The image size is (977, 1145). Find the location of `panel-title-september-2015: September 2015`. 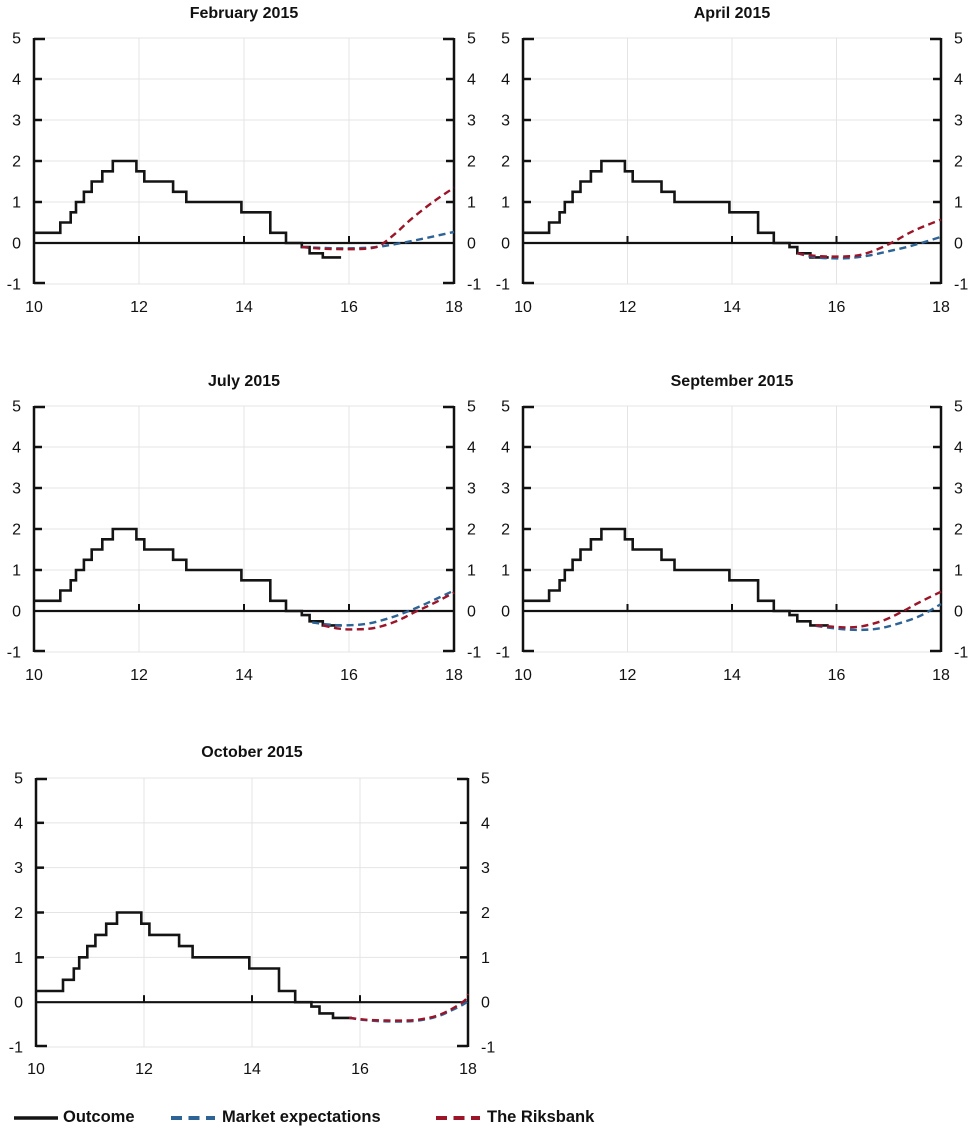

panel-title-september-2015: September 2015 is located at coordinates (732, 381).